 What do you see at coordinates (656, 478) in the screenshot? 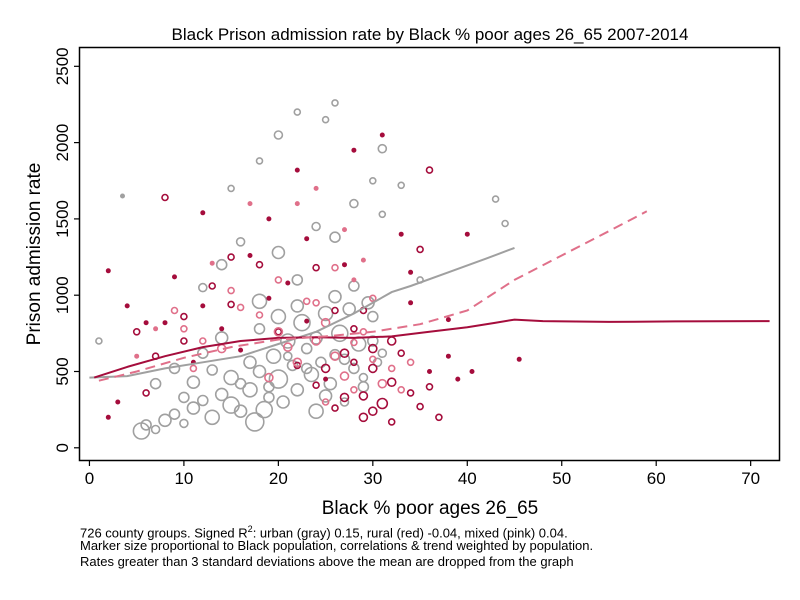
I see `x-tick-label: 60` at bounding box center [656, 478].